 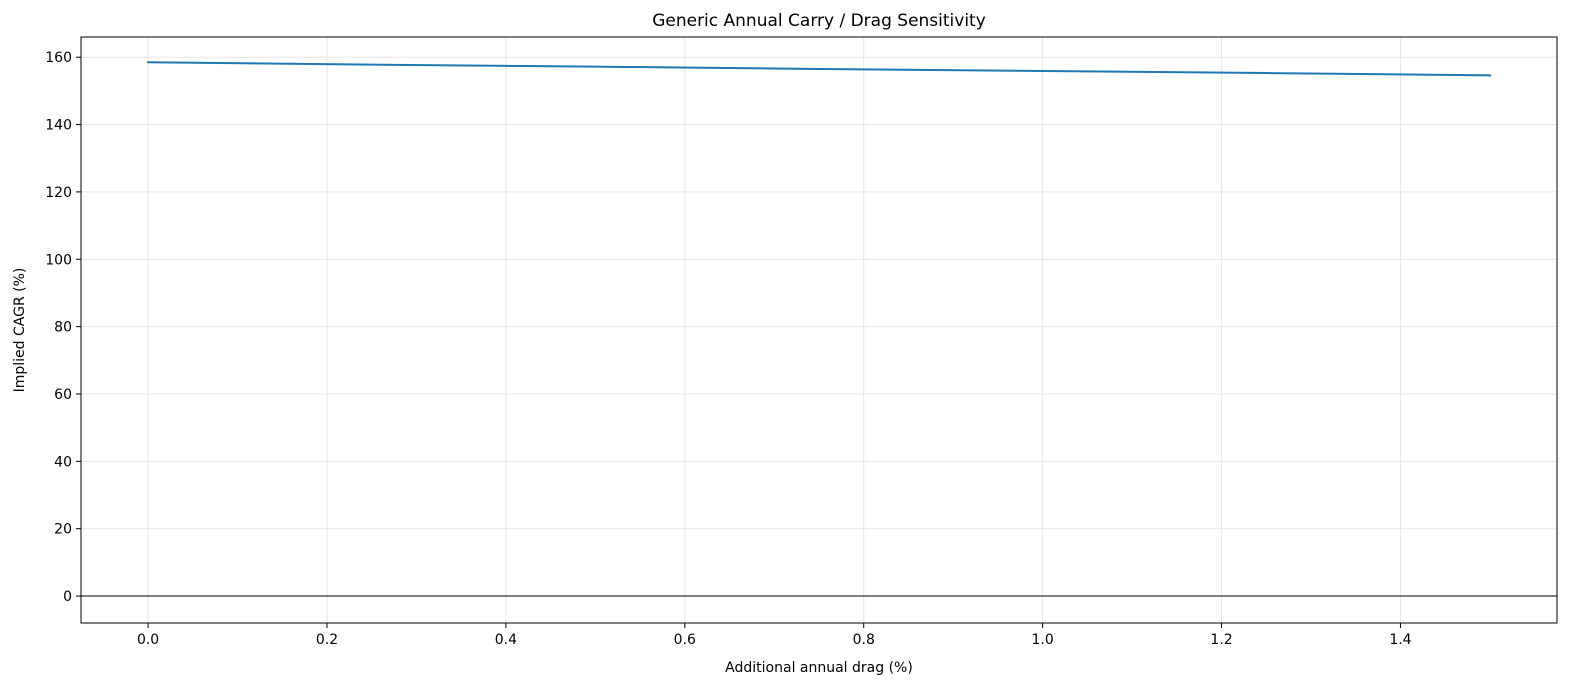 What do you see at coordinates (58, 193) in the screenshot?
I see `y-tick-label: 120` at bounding box center [58, 193].